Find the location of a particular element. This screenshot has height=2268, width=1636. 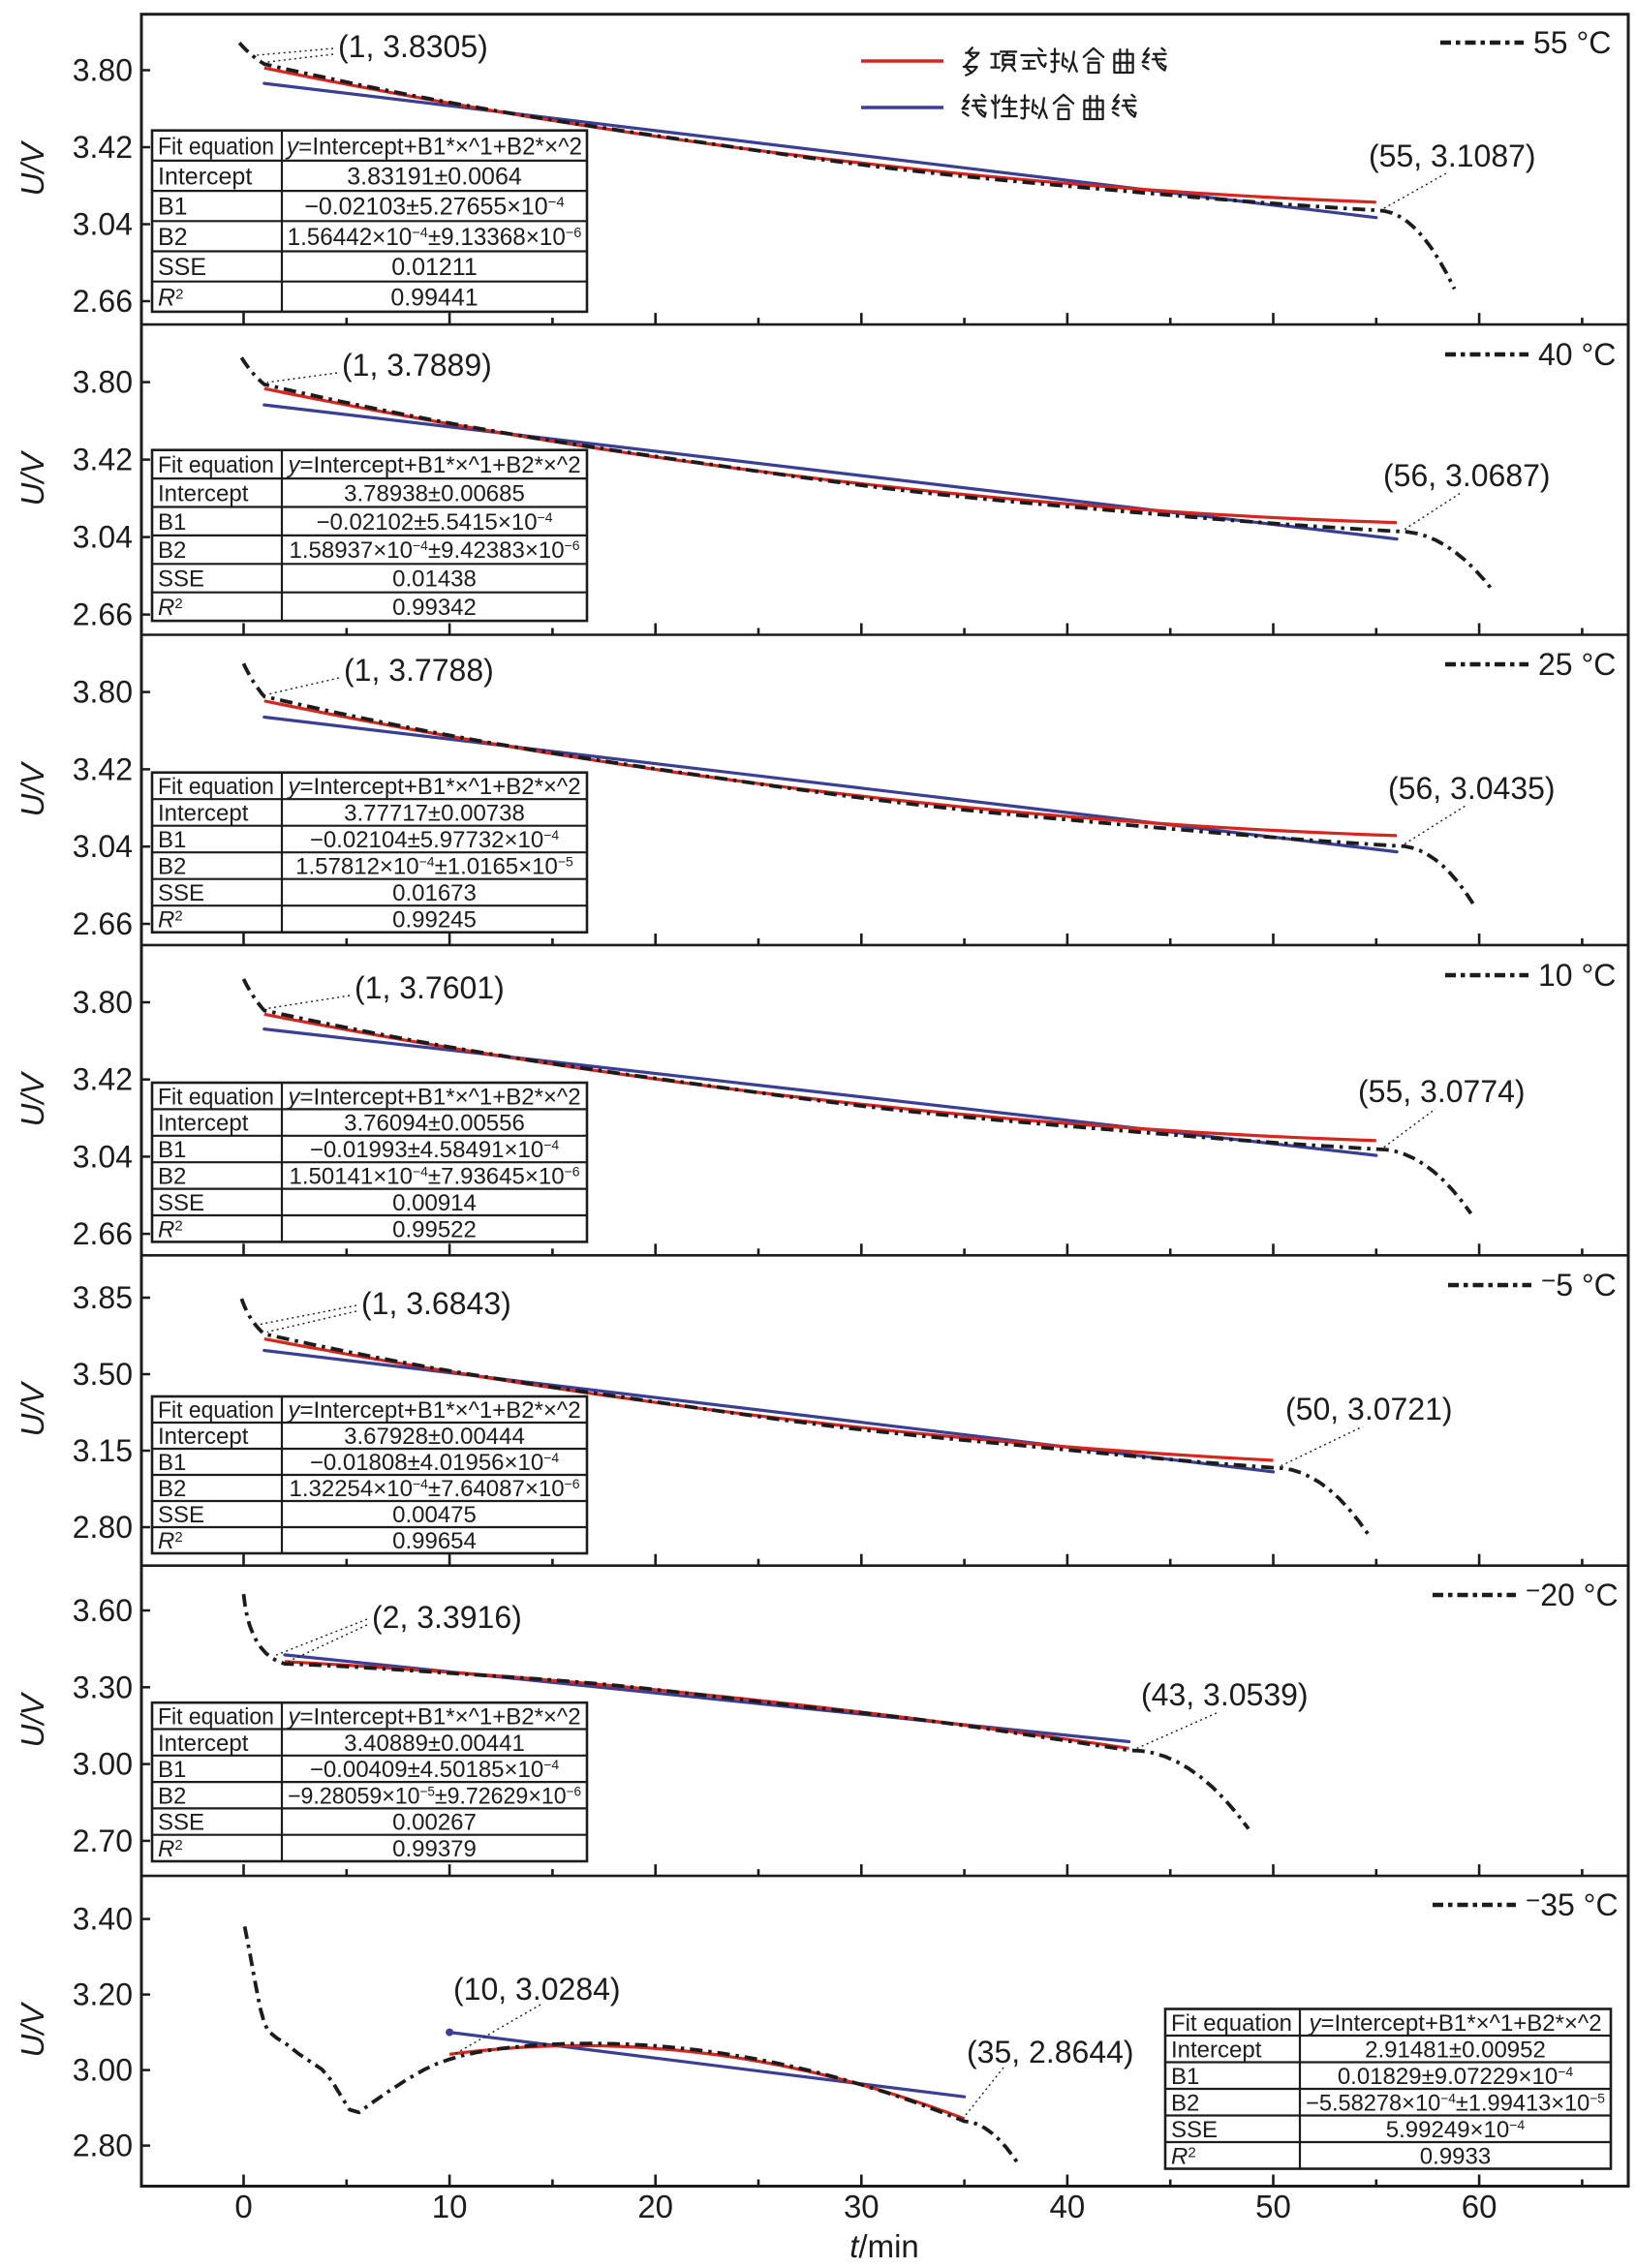

svg-text: −0.01808±4.01956×10−4 is located at coordinates (435, 1463).